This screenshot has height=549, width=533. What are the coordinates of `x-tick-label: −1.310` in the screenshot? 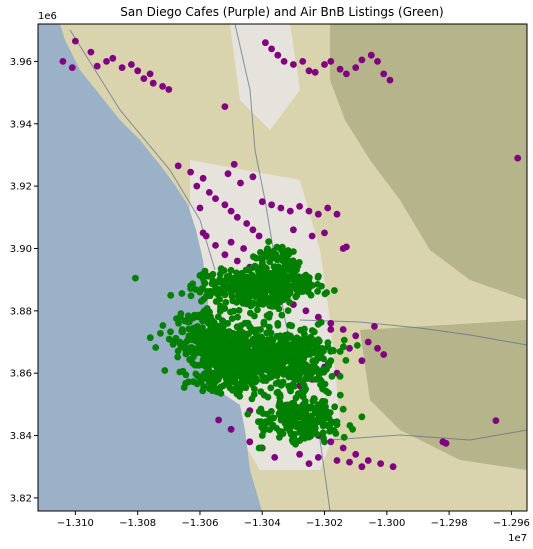 It's located at (75, 523).